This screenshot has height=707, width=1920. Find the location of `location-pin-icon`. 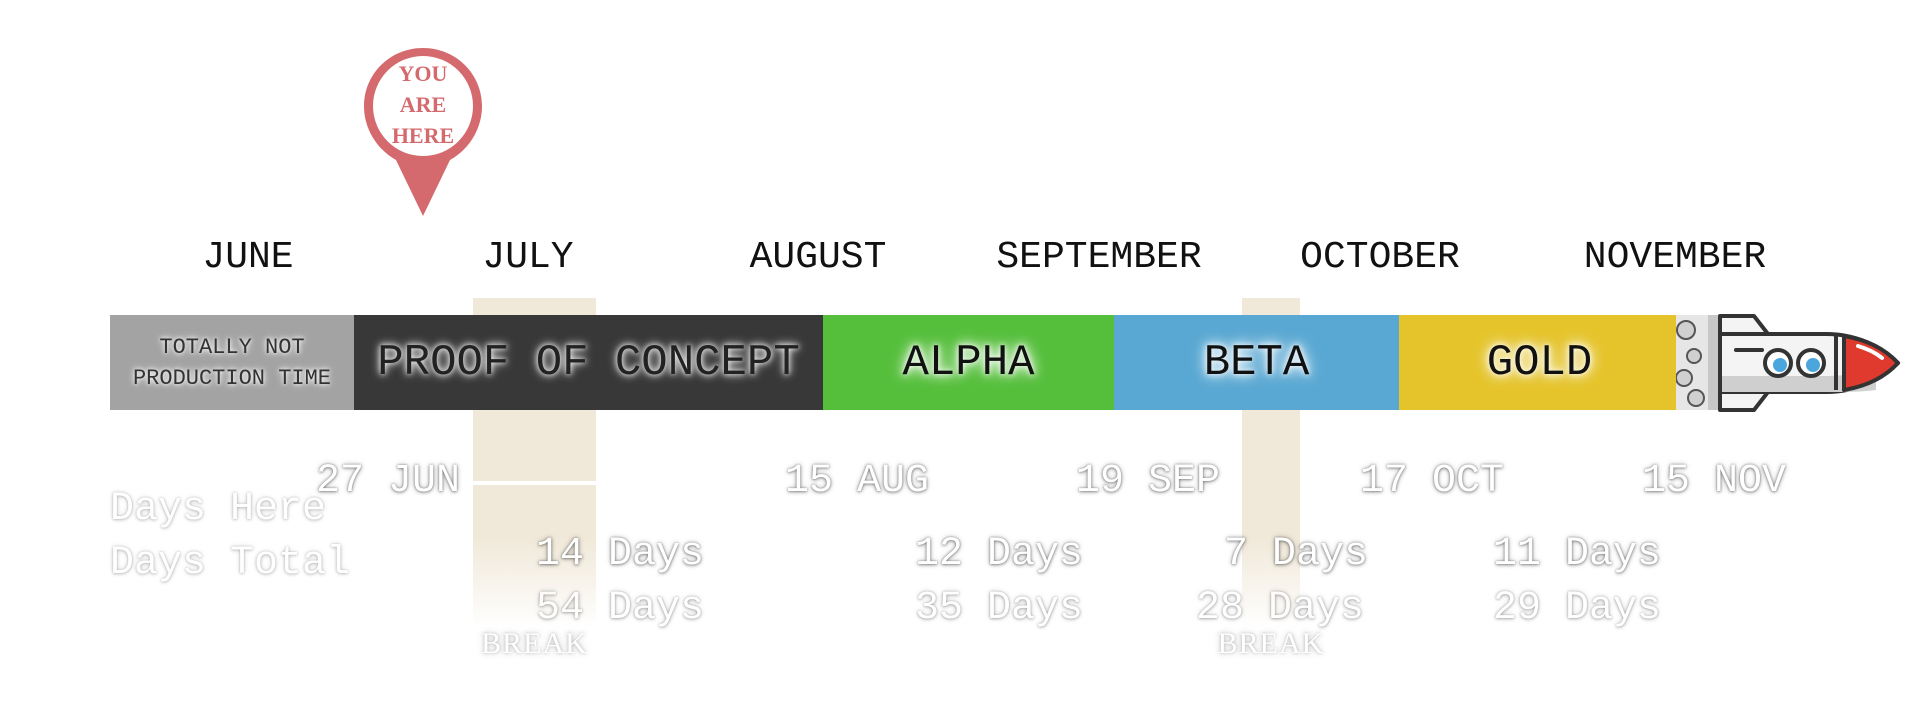

location-pin-icon is located at coordinates (423, 132).